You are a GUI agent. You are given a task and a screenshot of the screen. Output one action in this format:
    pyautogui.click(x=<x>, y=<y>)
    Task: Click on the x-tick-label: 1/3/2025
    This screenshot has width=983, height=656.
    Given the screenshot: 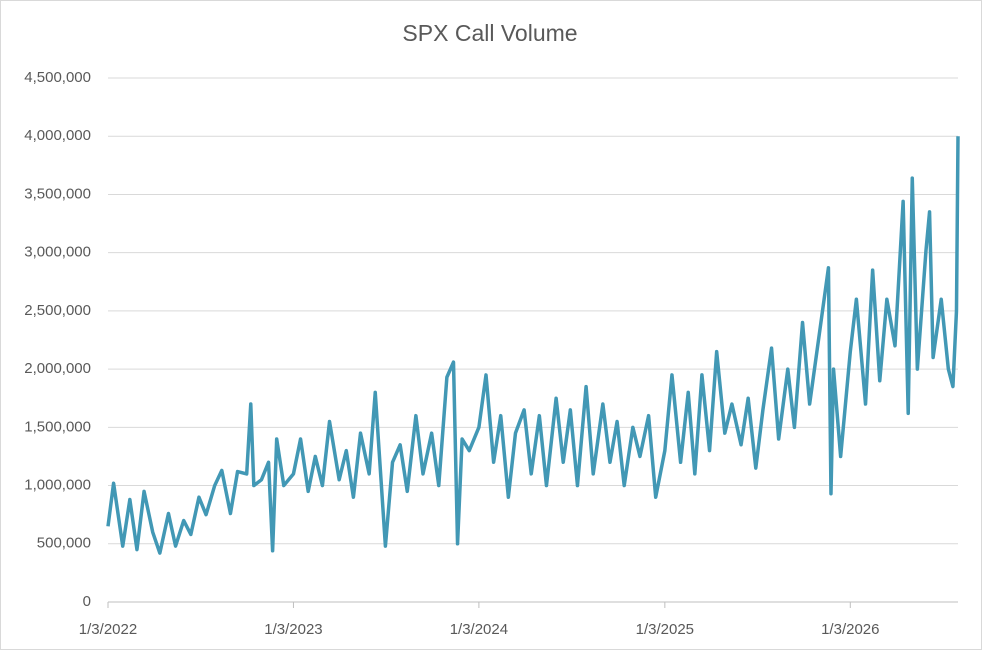 What is the action you would take?
    pyautogui.click(x=665, y=629)
    